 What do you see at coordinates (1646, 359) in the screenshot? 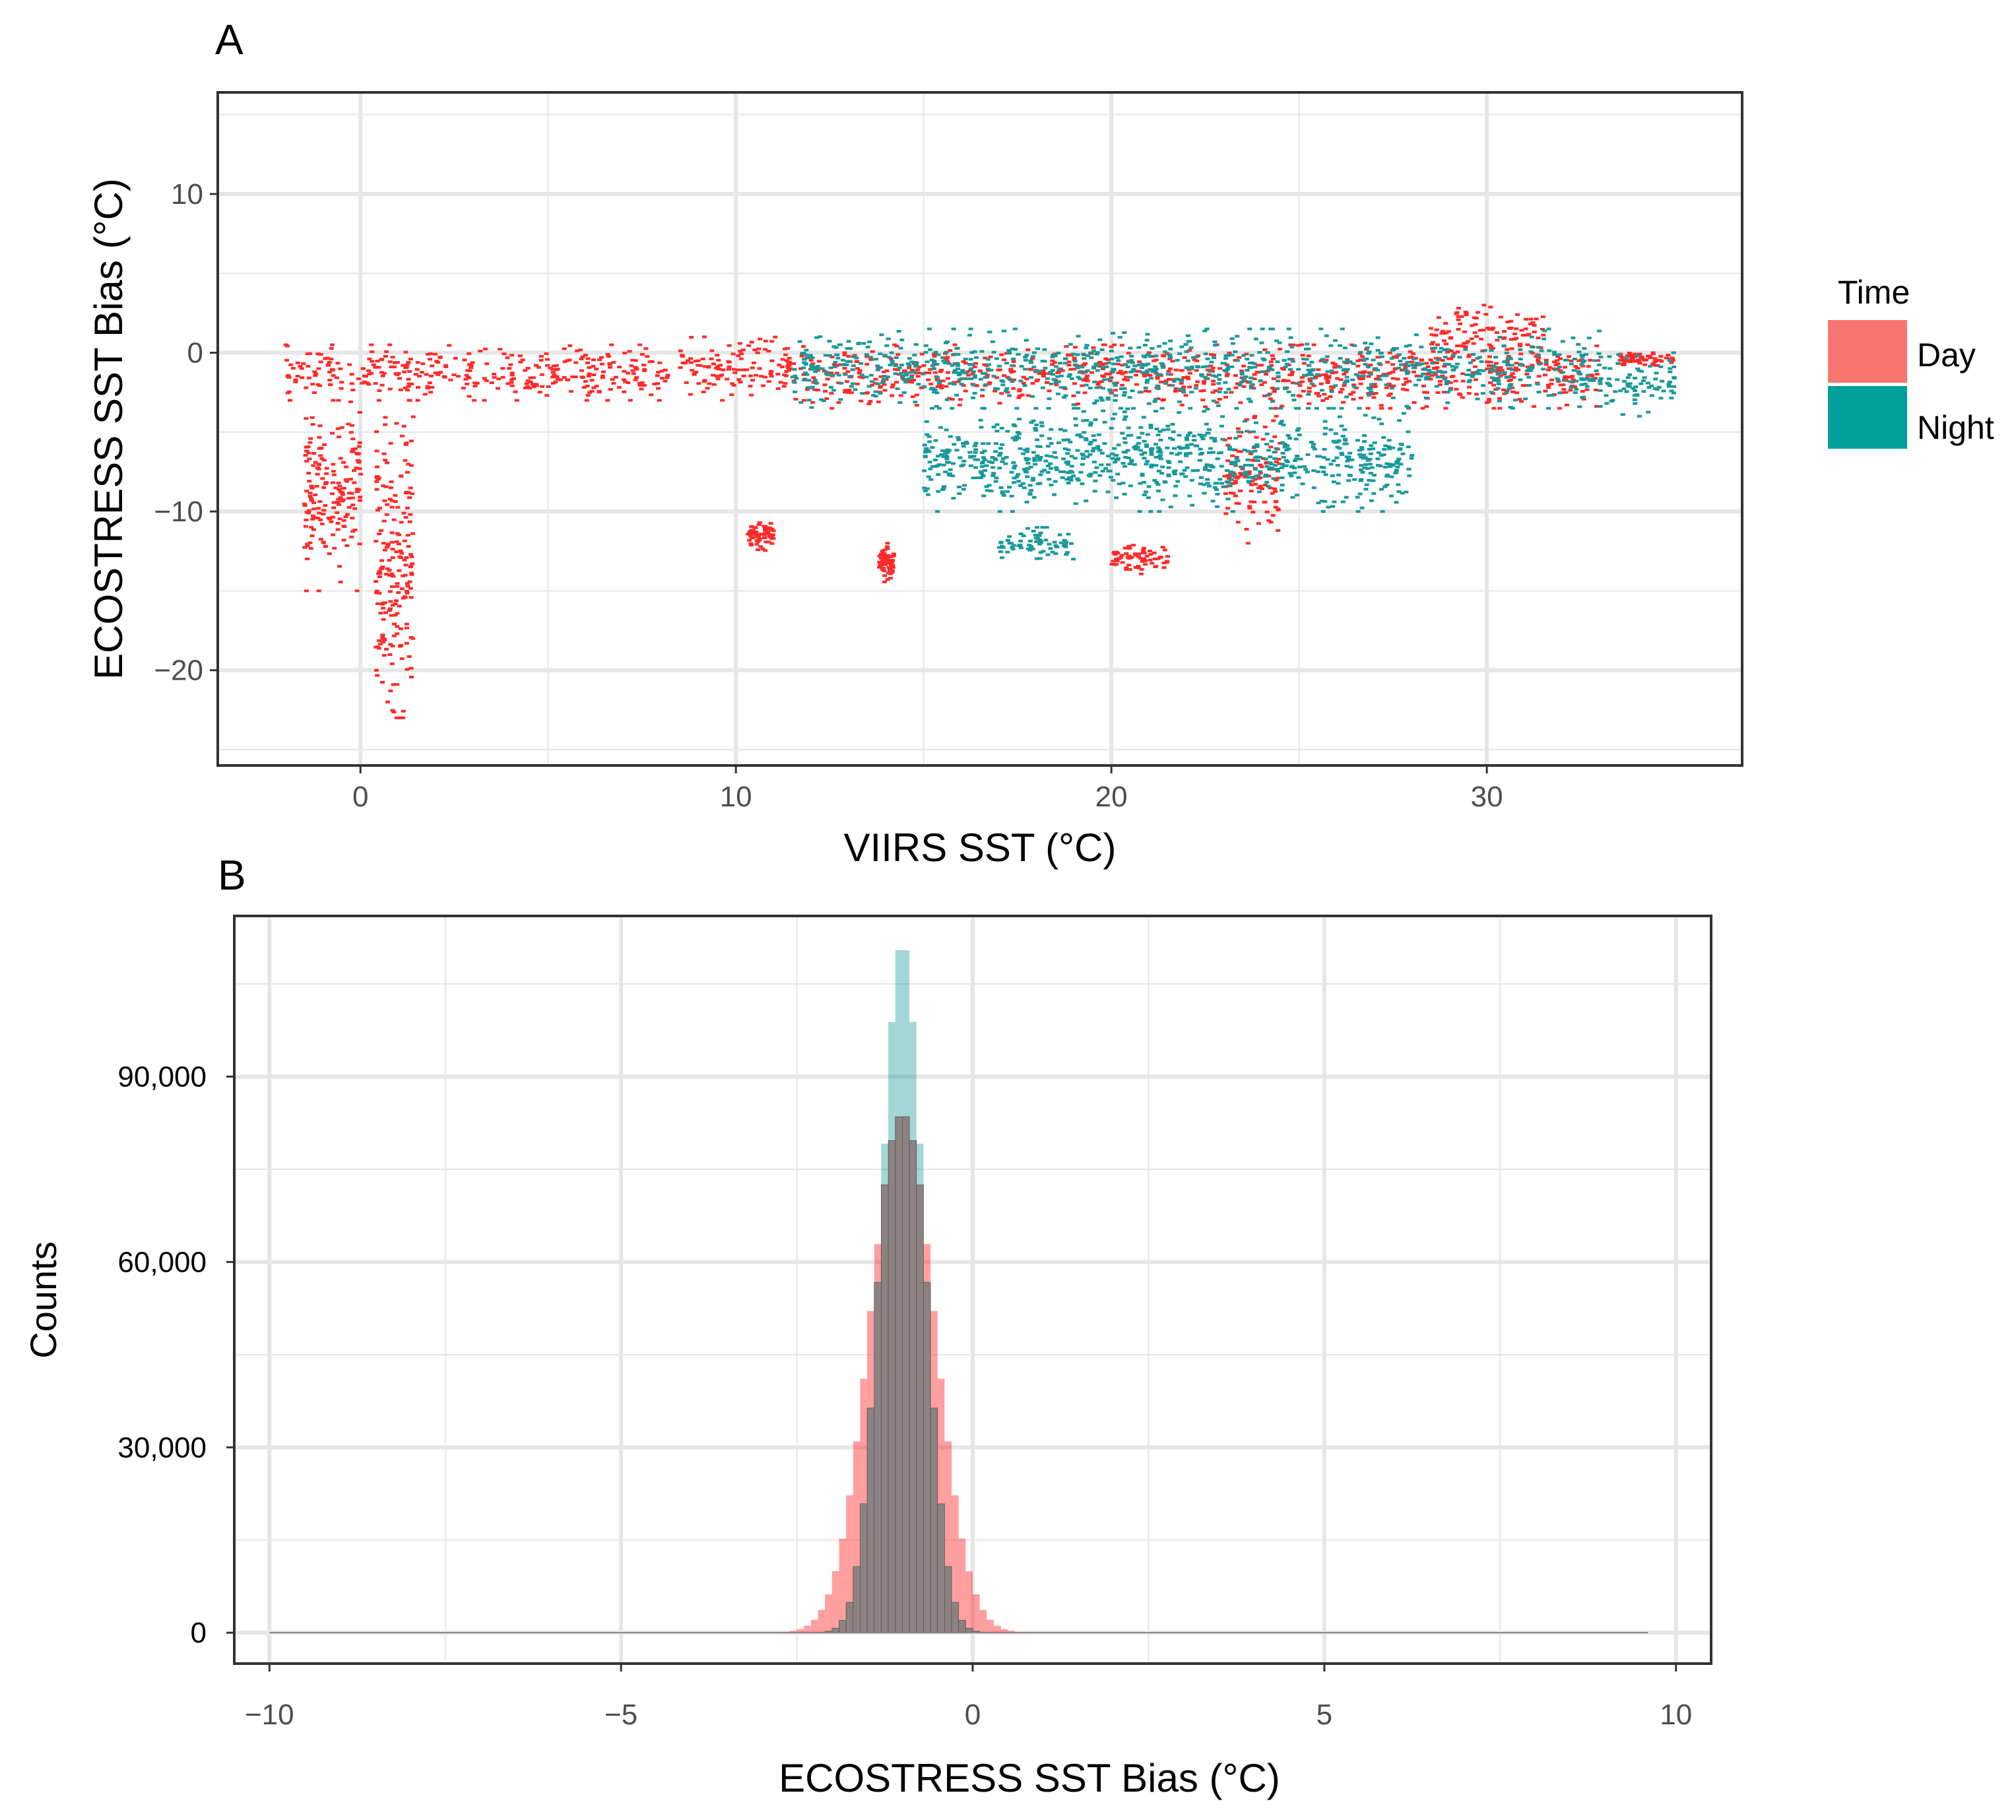
I see `panel-a-point-cluster` at bounding box center [1646, 359].